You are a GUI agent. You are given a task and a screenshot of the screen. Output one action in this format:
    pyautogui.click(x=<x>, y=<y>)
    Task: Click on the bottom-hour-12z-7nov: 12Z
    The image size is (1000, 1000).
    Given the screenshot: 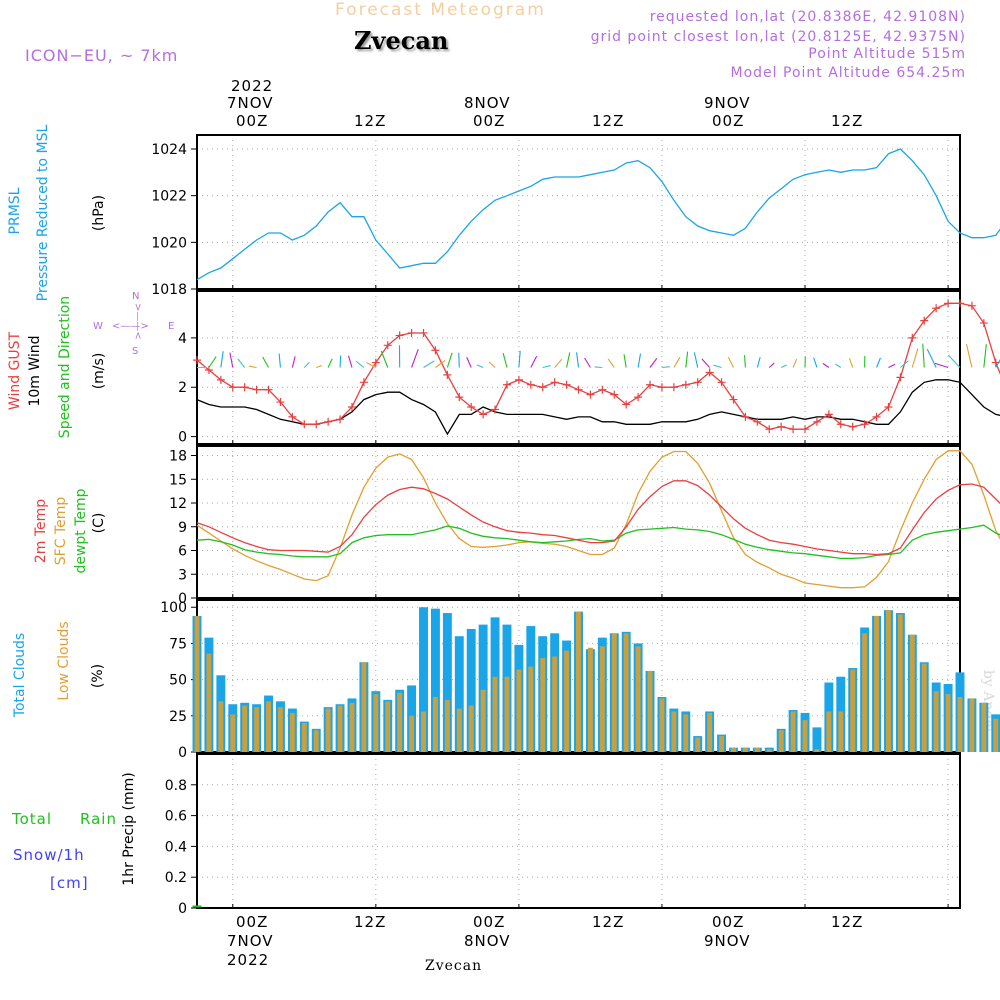 What is the action you would take?
    pyautogui.click(x=370, y=922)
    